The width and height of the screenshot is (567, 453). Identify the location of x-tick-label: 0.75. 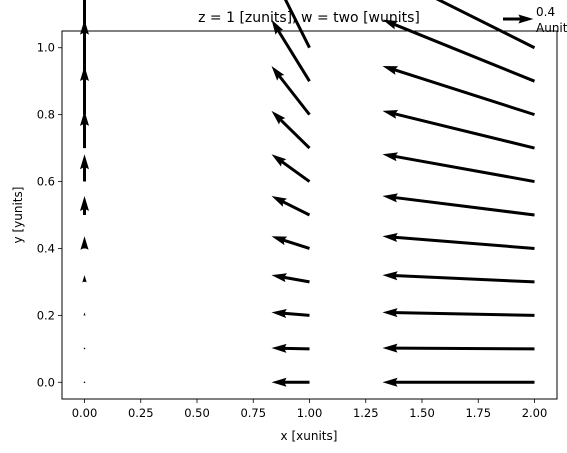
(253, 413).